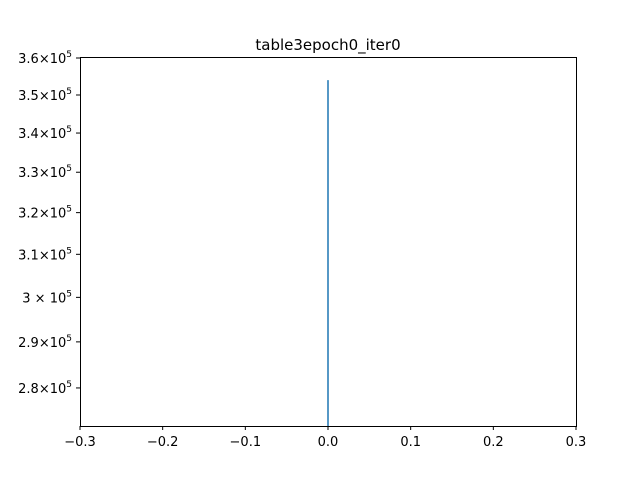 The width and height of the screenshot is (640, 480). Describe the element at coordinates (45, 58) in the screenshot. I see `y-tick-label: 3.6×10⁵` at that location.